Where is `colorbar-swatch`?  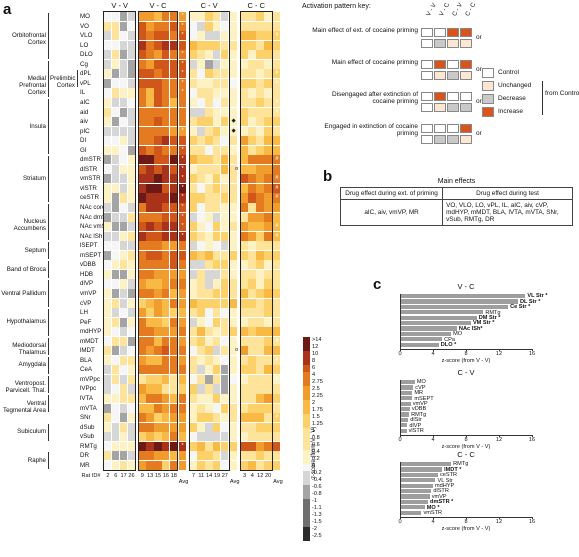 colorbar-swatch is located at coordinates (306, 530).